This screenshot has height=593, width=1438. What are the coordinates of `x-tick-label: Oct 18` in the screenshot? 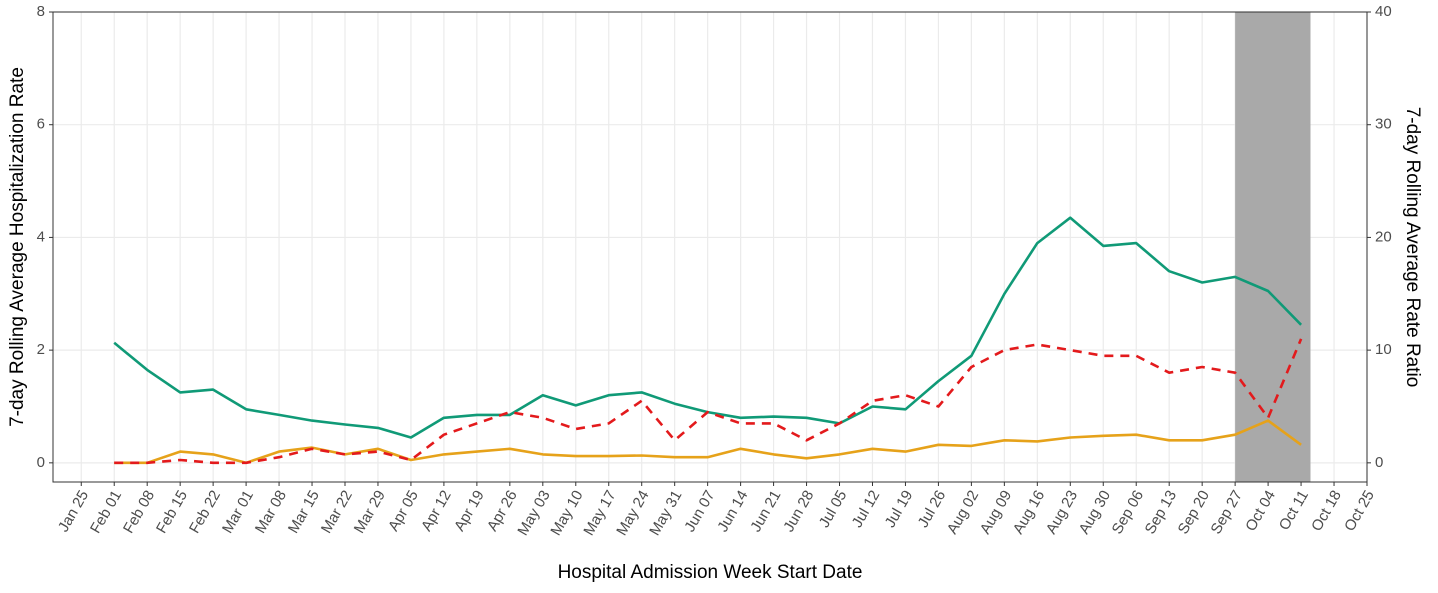 It's located at (1326, 510).